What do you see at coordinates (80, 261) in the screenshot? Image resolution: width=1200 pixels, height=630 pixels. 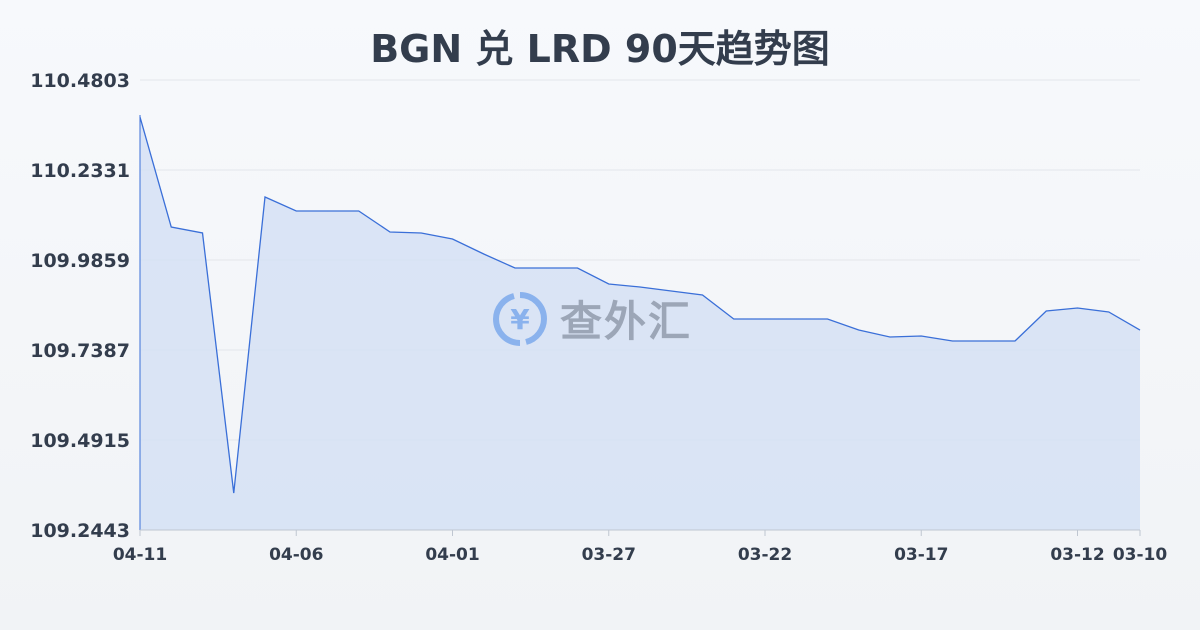 I see `y-tick-label: 109.9859` at bounding box center [80, 261].